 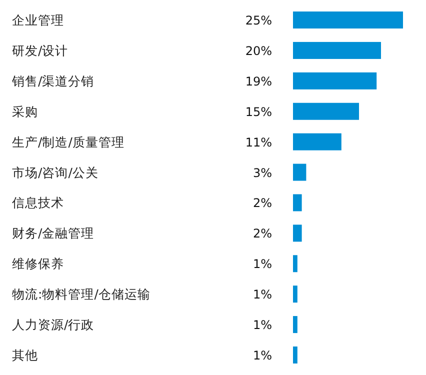 I want to click on y-tick-label: 其他, so click(x=25, y=355).